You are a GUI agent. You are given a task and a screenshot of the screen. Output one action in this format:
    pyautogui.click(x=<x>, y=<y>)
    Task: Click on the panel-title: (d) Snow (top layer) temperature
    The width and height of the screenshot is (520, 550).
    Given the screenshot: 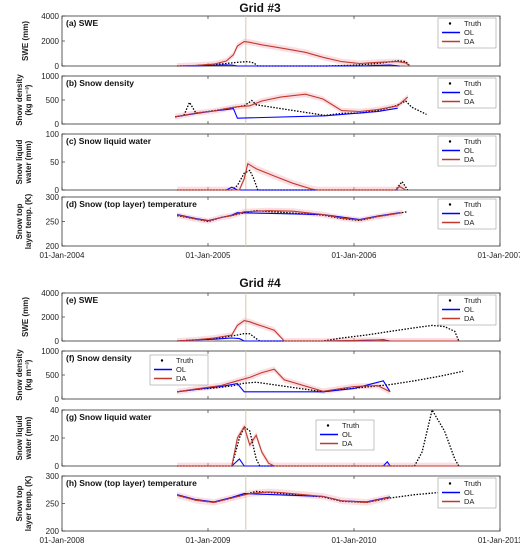 What is the action you would take?
    pyautogui.click(x=131, y=204)
    